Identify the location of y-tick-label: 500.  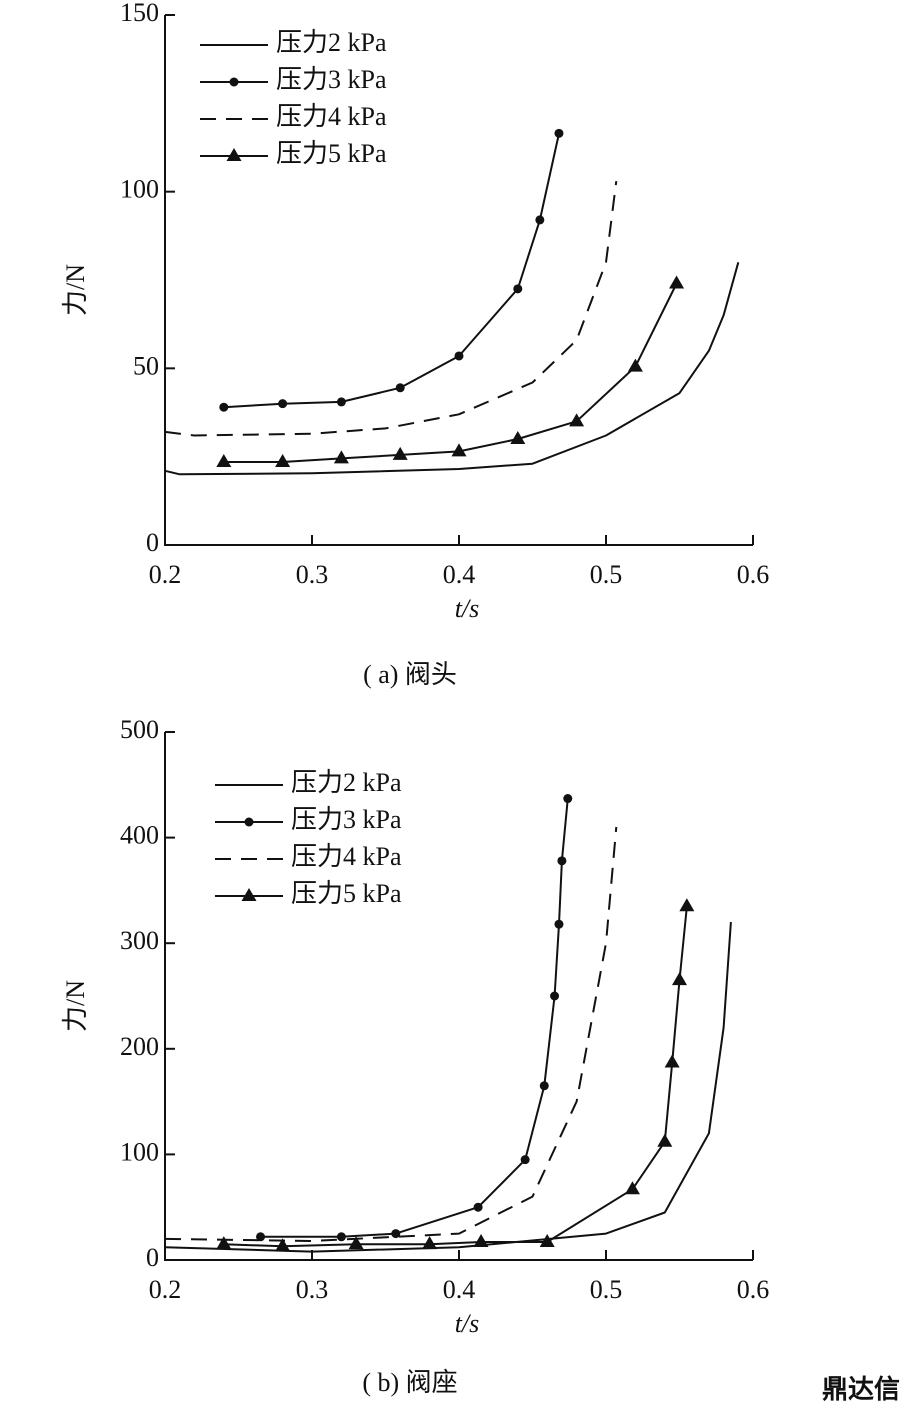
(139, 729).